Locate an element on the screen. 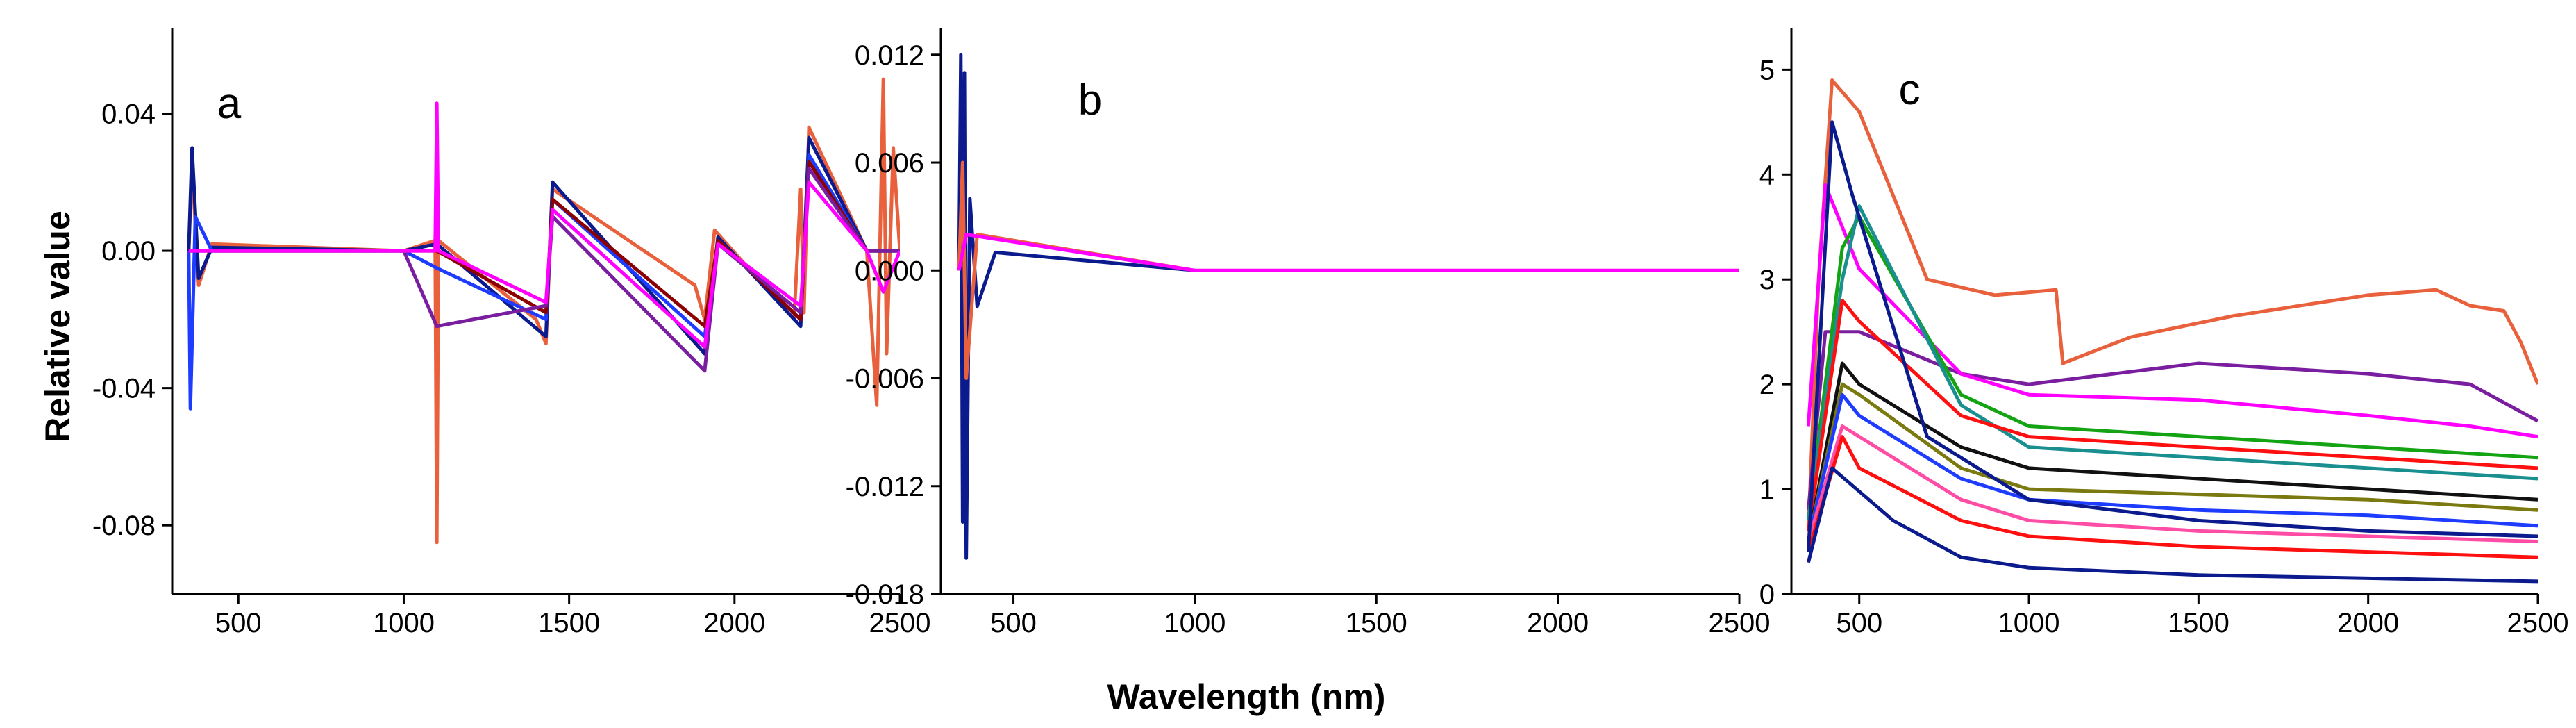 This screenshot has width=2576, height=728. panel-a-x-tick-label: 2000 is located at coordinates (734, 623).